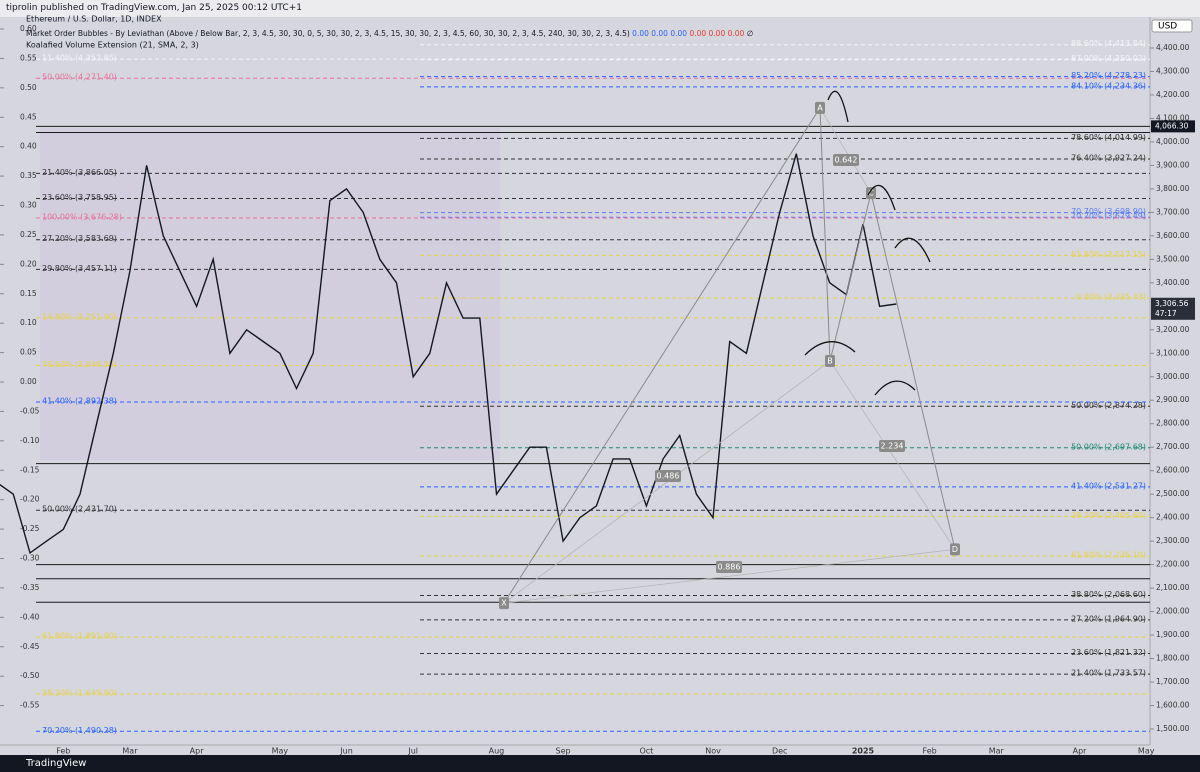  I want to click on y-tick-label: 2,400.00, so click(1173, 517).